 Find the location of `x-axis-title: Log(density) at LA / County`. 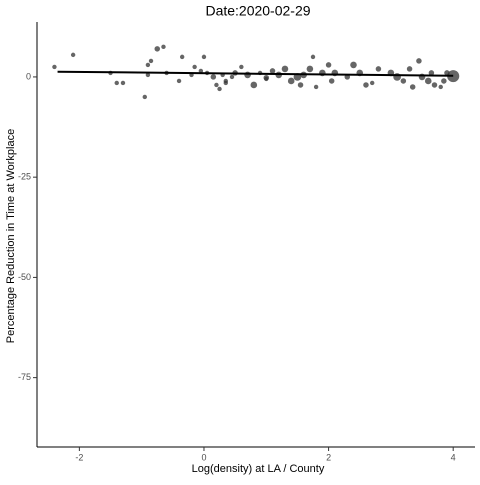

x-axis-title: Log(density) at LA / County is located at coordinates (258, 469).